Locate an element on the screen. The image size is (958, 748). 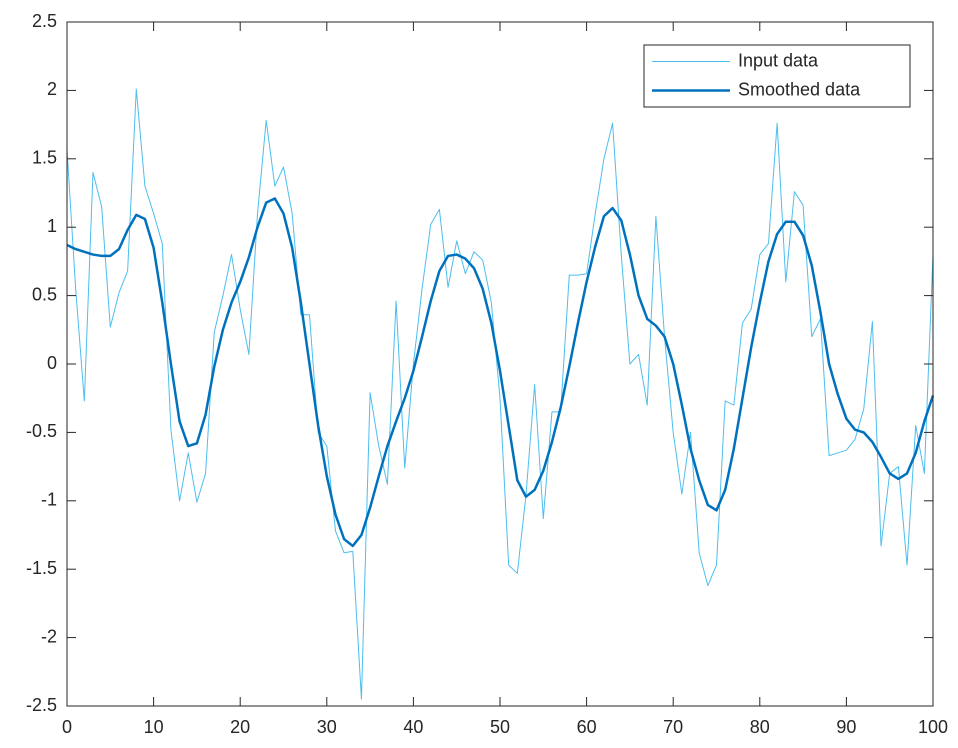
legend-label: Input data is located at coordinates (778, 60).